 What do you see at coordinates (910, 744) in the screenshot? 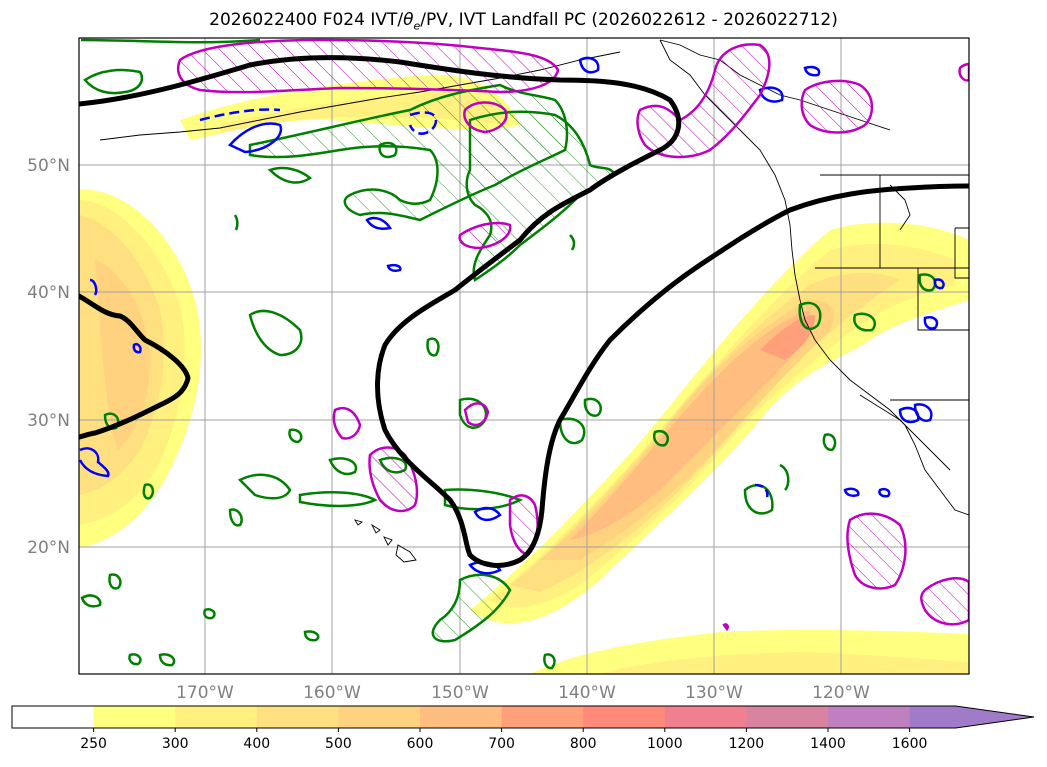
I see `colorbar-tick-label: 1600` at bounding box center [910, 744].